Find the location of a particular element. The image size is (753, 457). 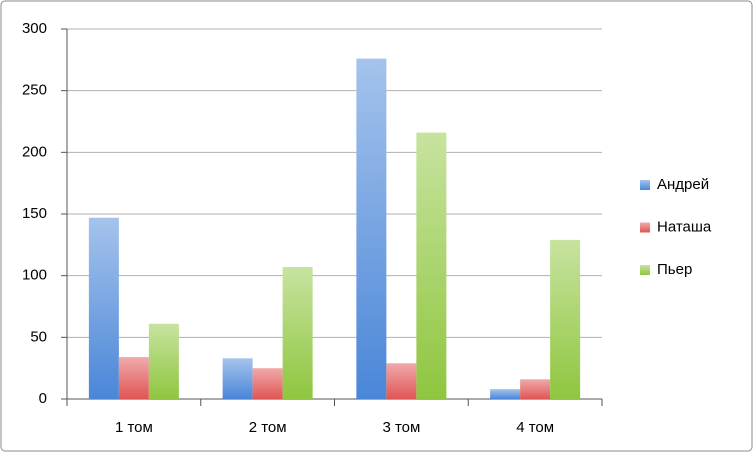

y-tick-label: 100 is located at coordinates (34, 275).